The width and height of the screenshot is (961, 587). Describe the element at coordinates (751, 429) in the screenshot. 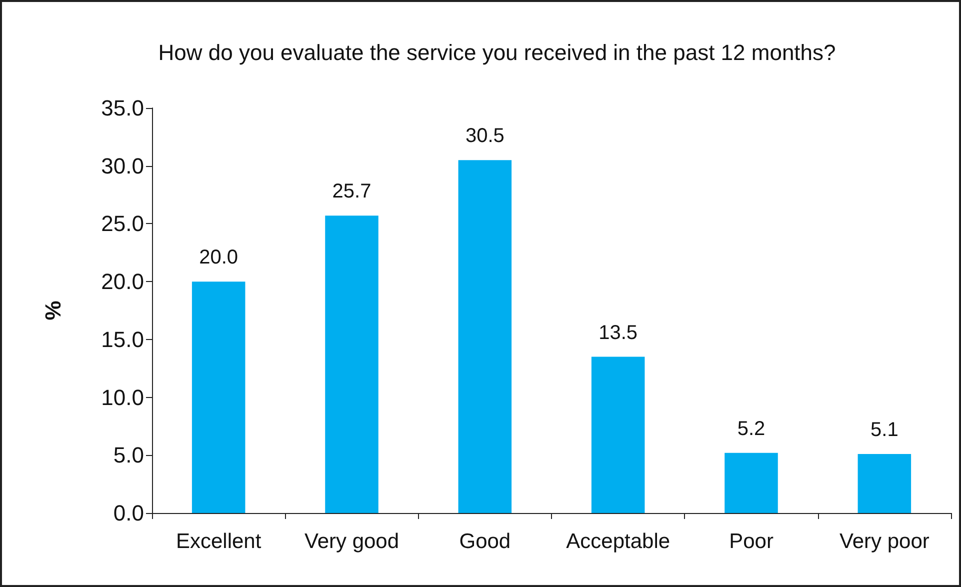

I see `data-label: 5.2` at that location.